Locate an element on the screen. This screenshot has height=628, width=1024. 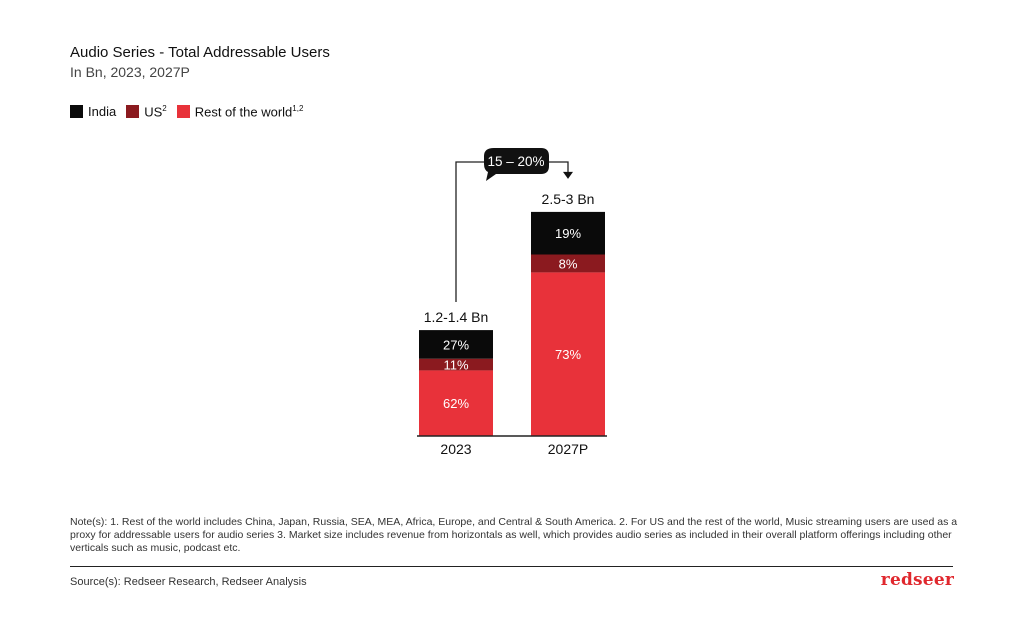
bar-segment-rest-of-the-world-2027p is located at coordinates (568, 354).